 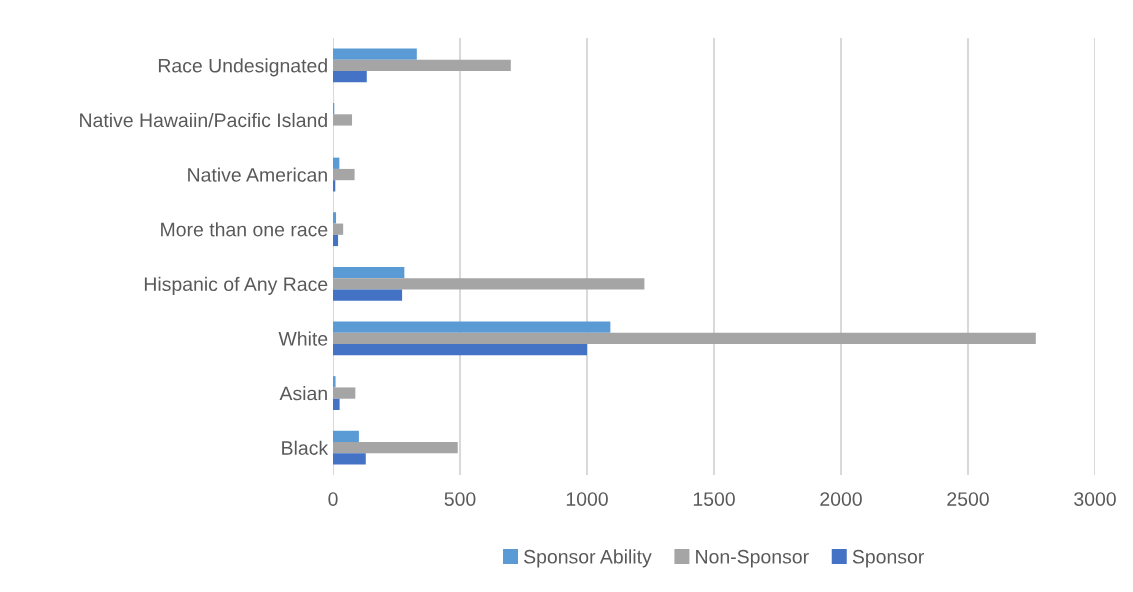 I want to click on legend-label: Non-Sponsor, so click(x=752, y=558).